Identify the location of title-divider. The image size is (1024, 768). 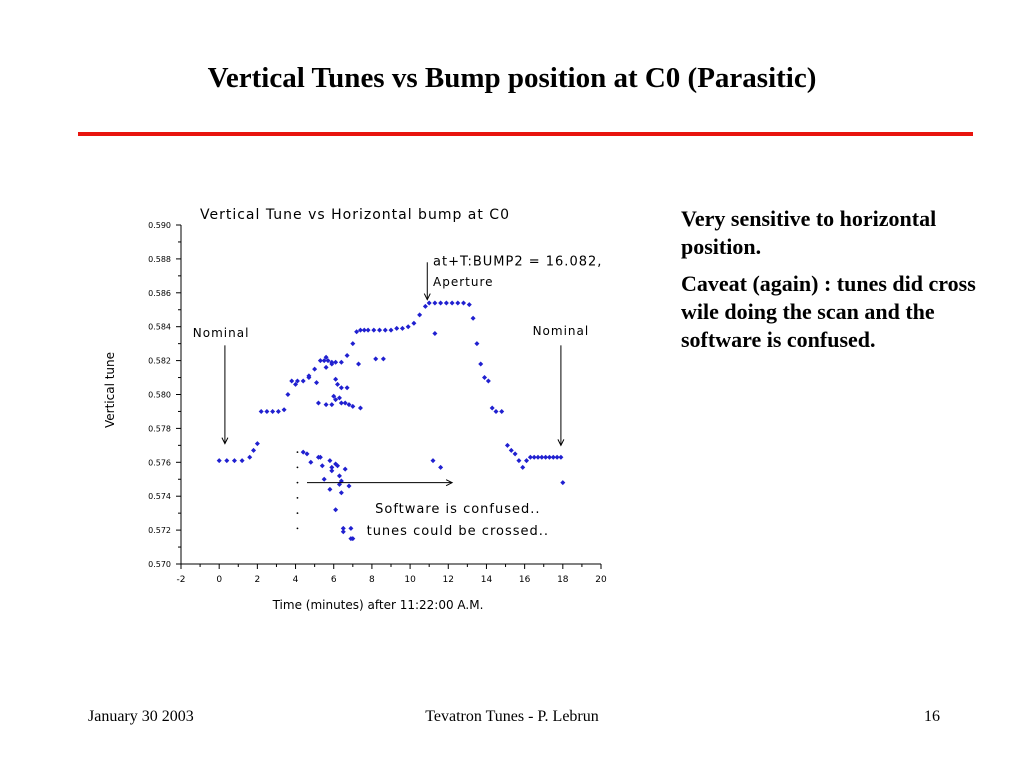
(525, 134).